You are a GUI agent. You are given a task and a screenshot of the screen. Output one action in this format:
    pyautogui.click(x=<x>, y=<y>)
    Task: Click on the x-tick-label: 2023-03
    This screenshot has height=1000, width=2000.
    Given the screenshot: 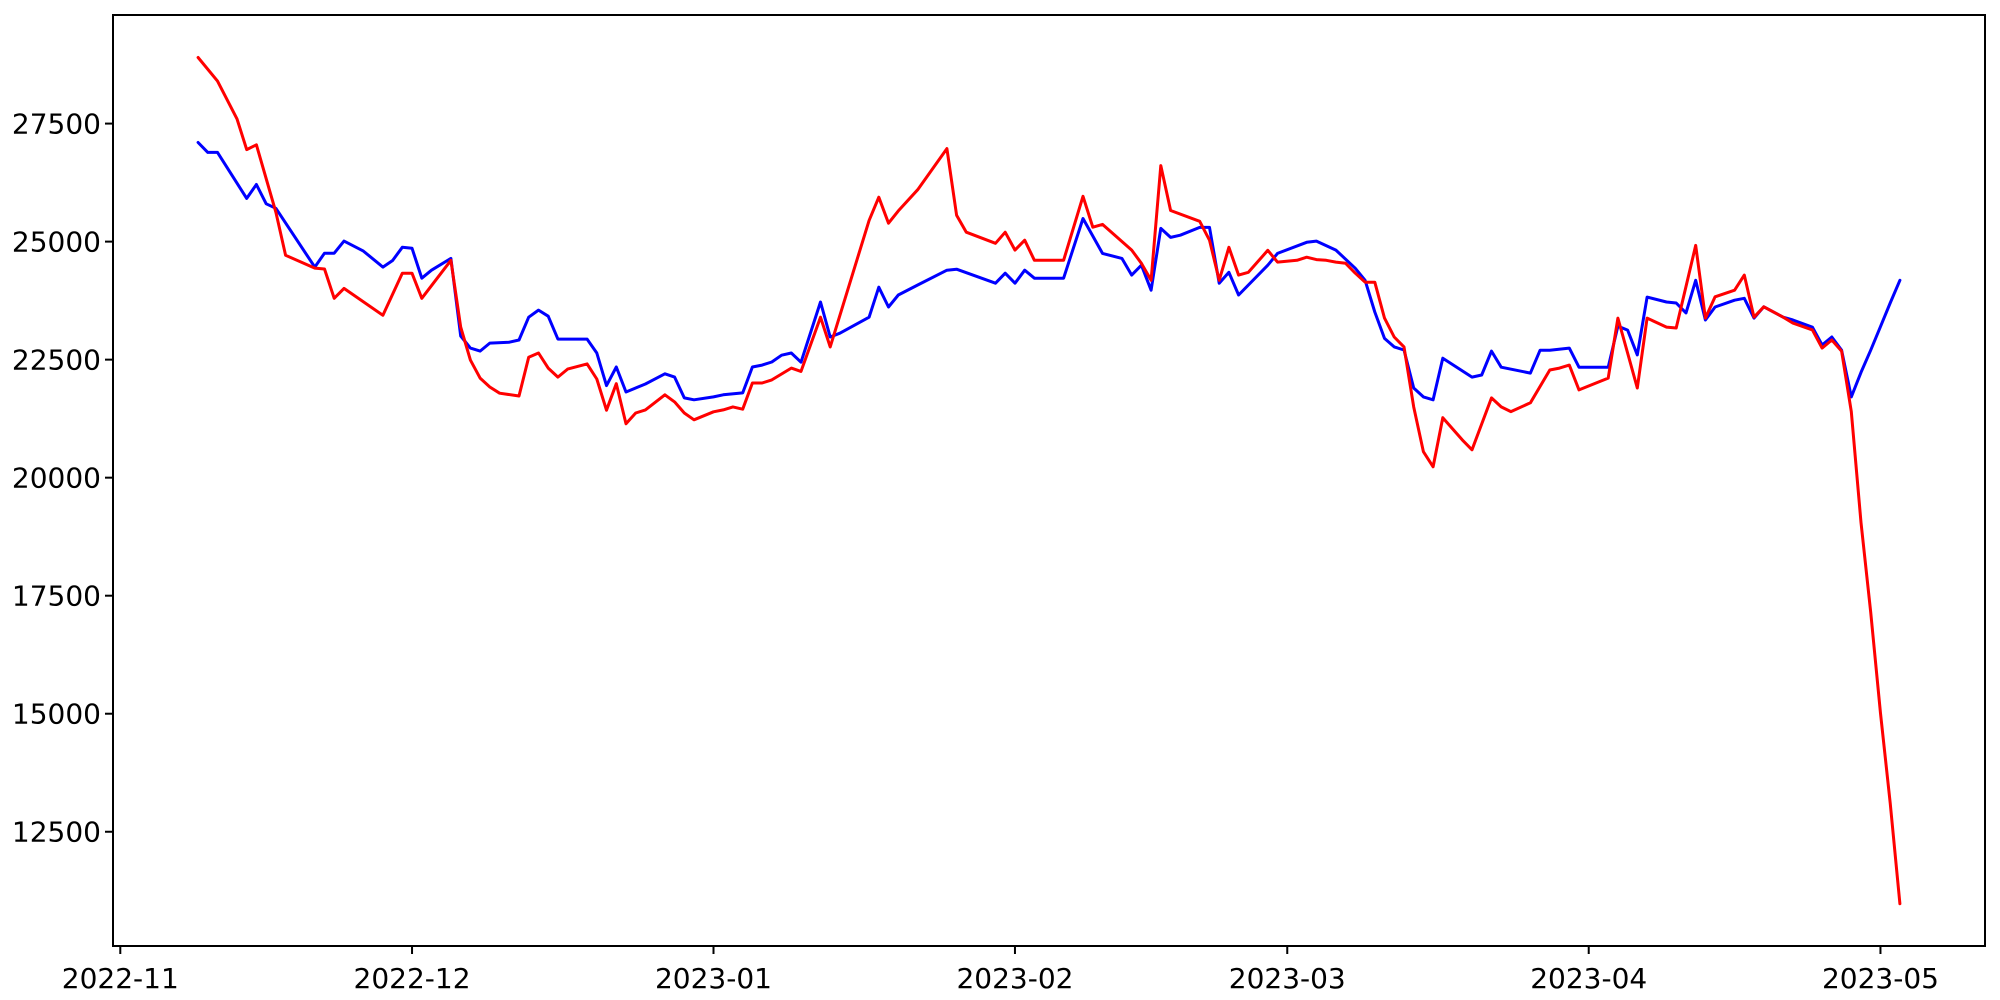 What is the action you would take?
    pyautogui.click(x=1287, y=978)
    